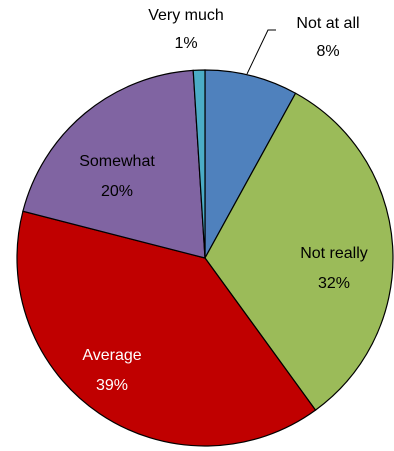 The image size is (394, 451). Describe the element at coordinates (327, 23) in the screenshot. I see `slice-label-not-at-all: Not at all` at that location.